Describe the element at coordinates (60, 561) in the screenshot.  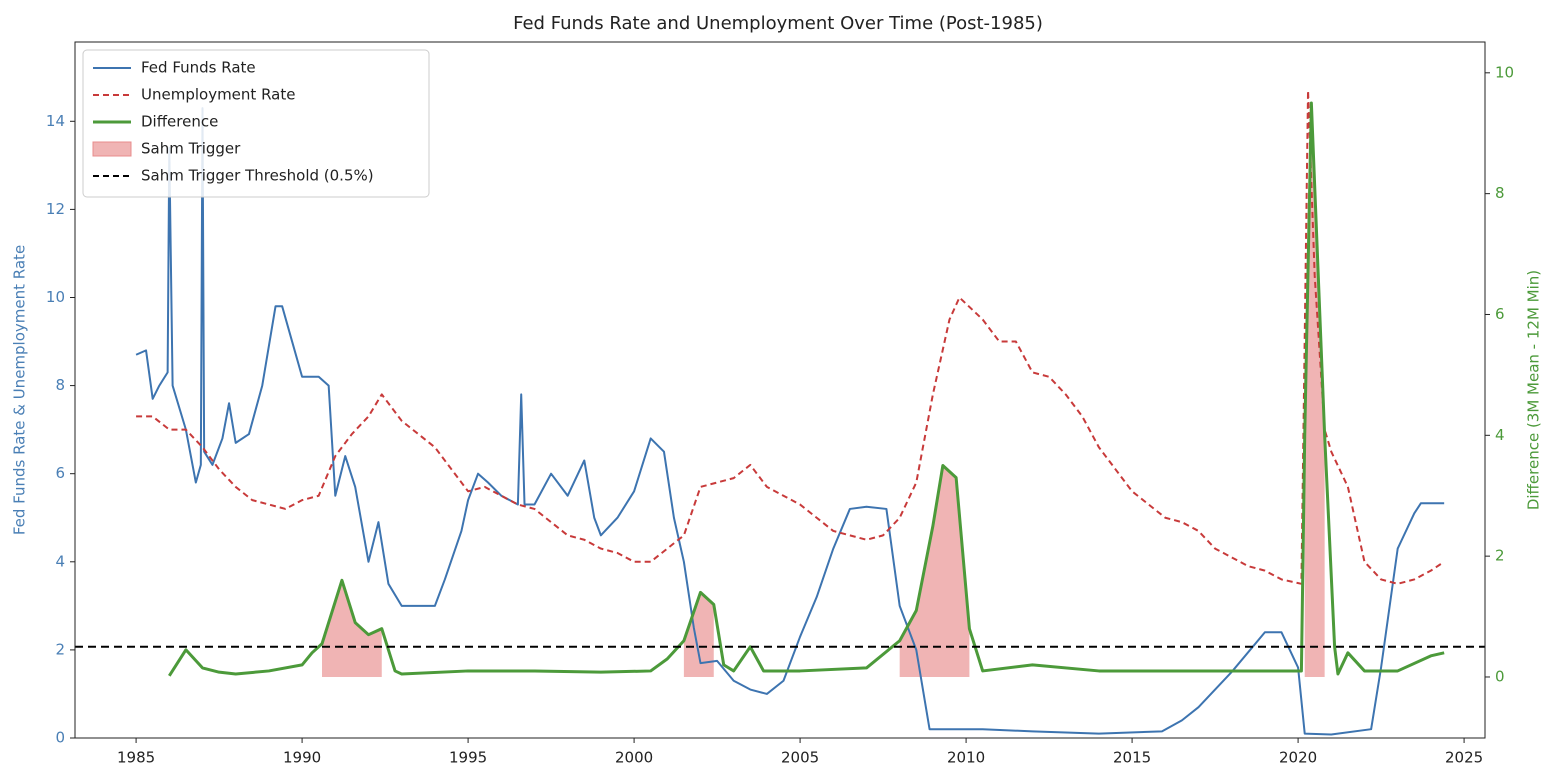
I see `y-tick-label: 4` at that location.